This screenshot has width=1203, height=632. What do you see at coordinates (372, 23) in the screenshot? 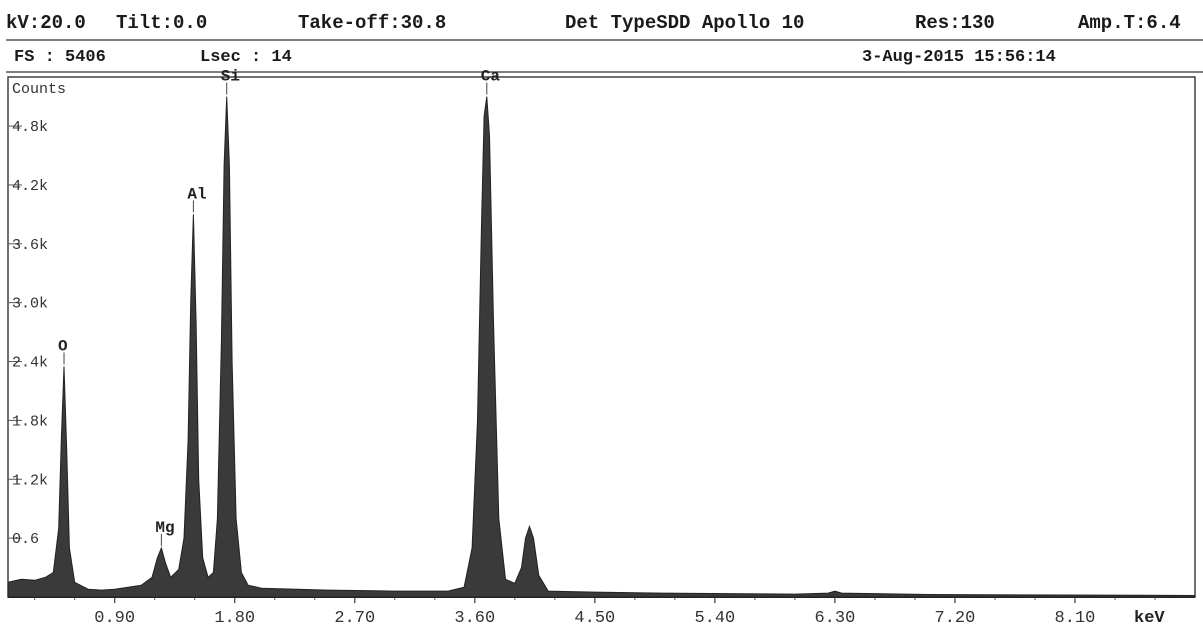
I see `takeoff-readout: Take-off:30.8` at bounding box center [372, 23].